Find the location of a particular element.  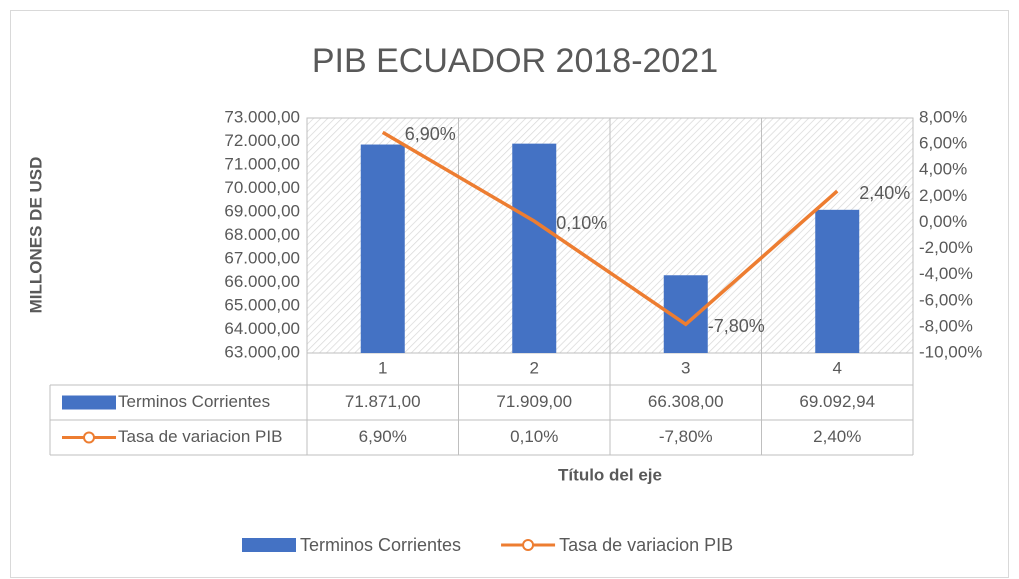

y-tick-label: 66.000,00 is located at coordinates (262, 281).